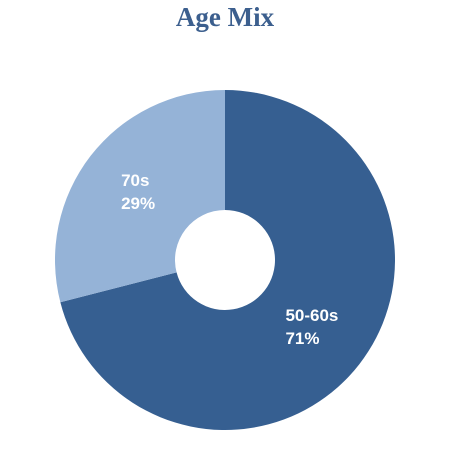 The width and height of the screenshot is (450, 450). I want to click on slice-label: 70s, so click(135, 180).